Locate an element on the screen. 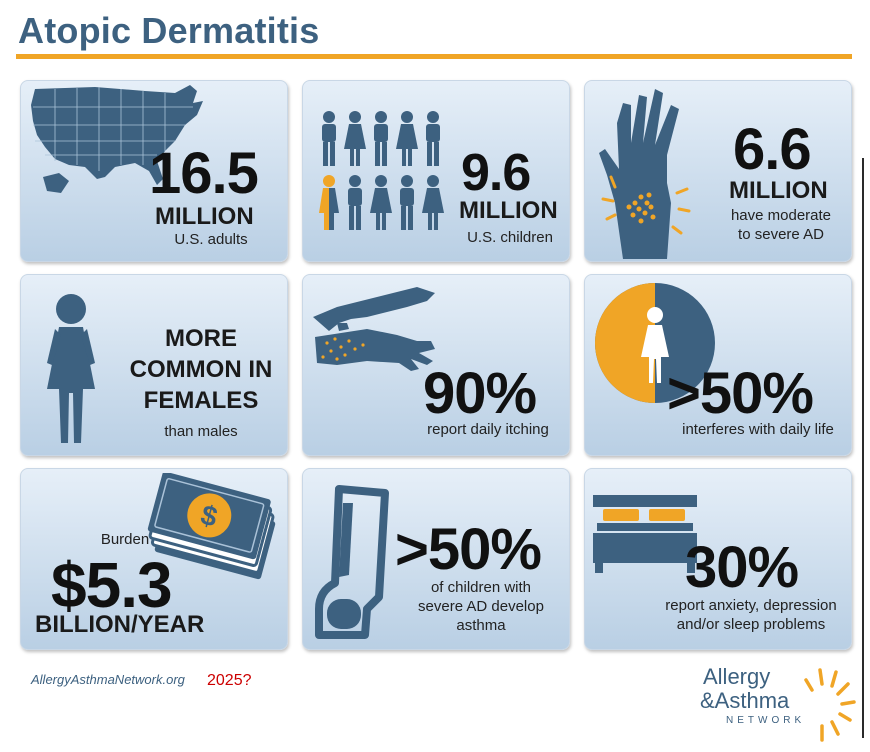  burden-label: Burden is located at coordinates (125, 539).